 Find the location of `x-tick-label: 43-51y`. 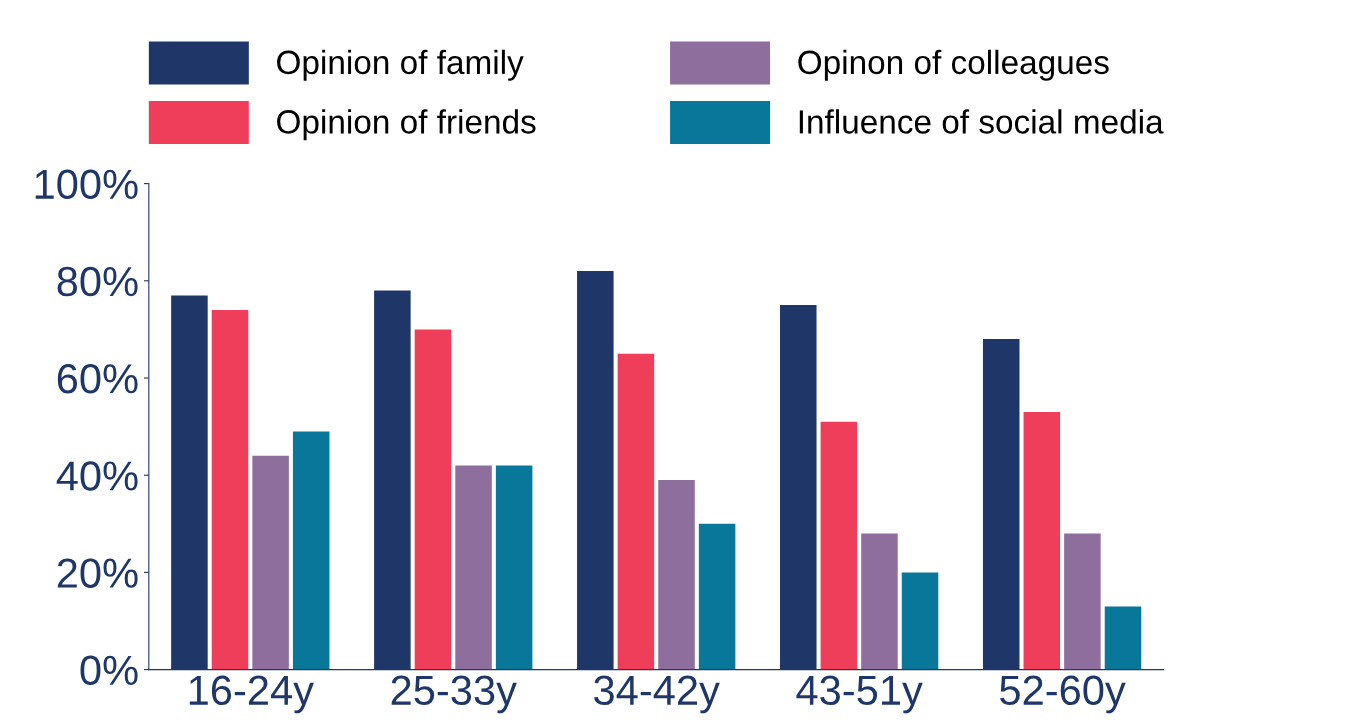

x-tick-label: 43-51y is located at coordinates (859, 694).